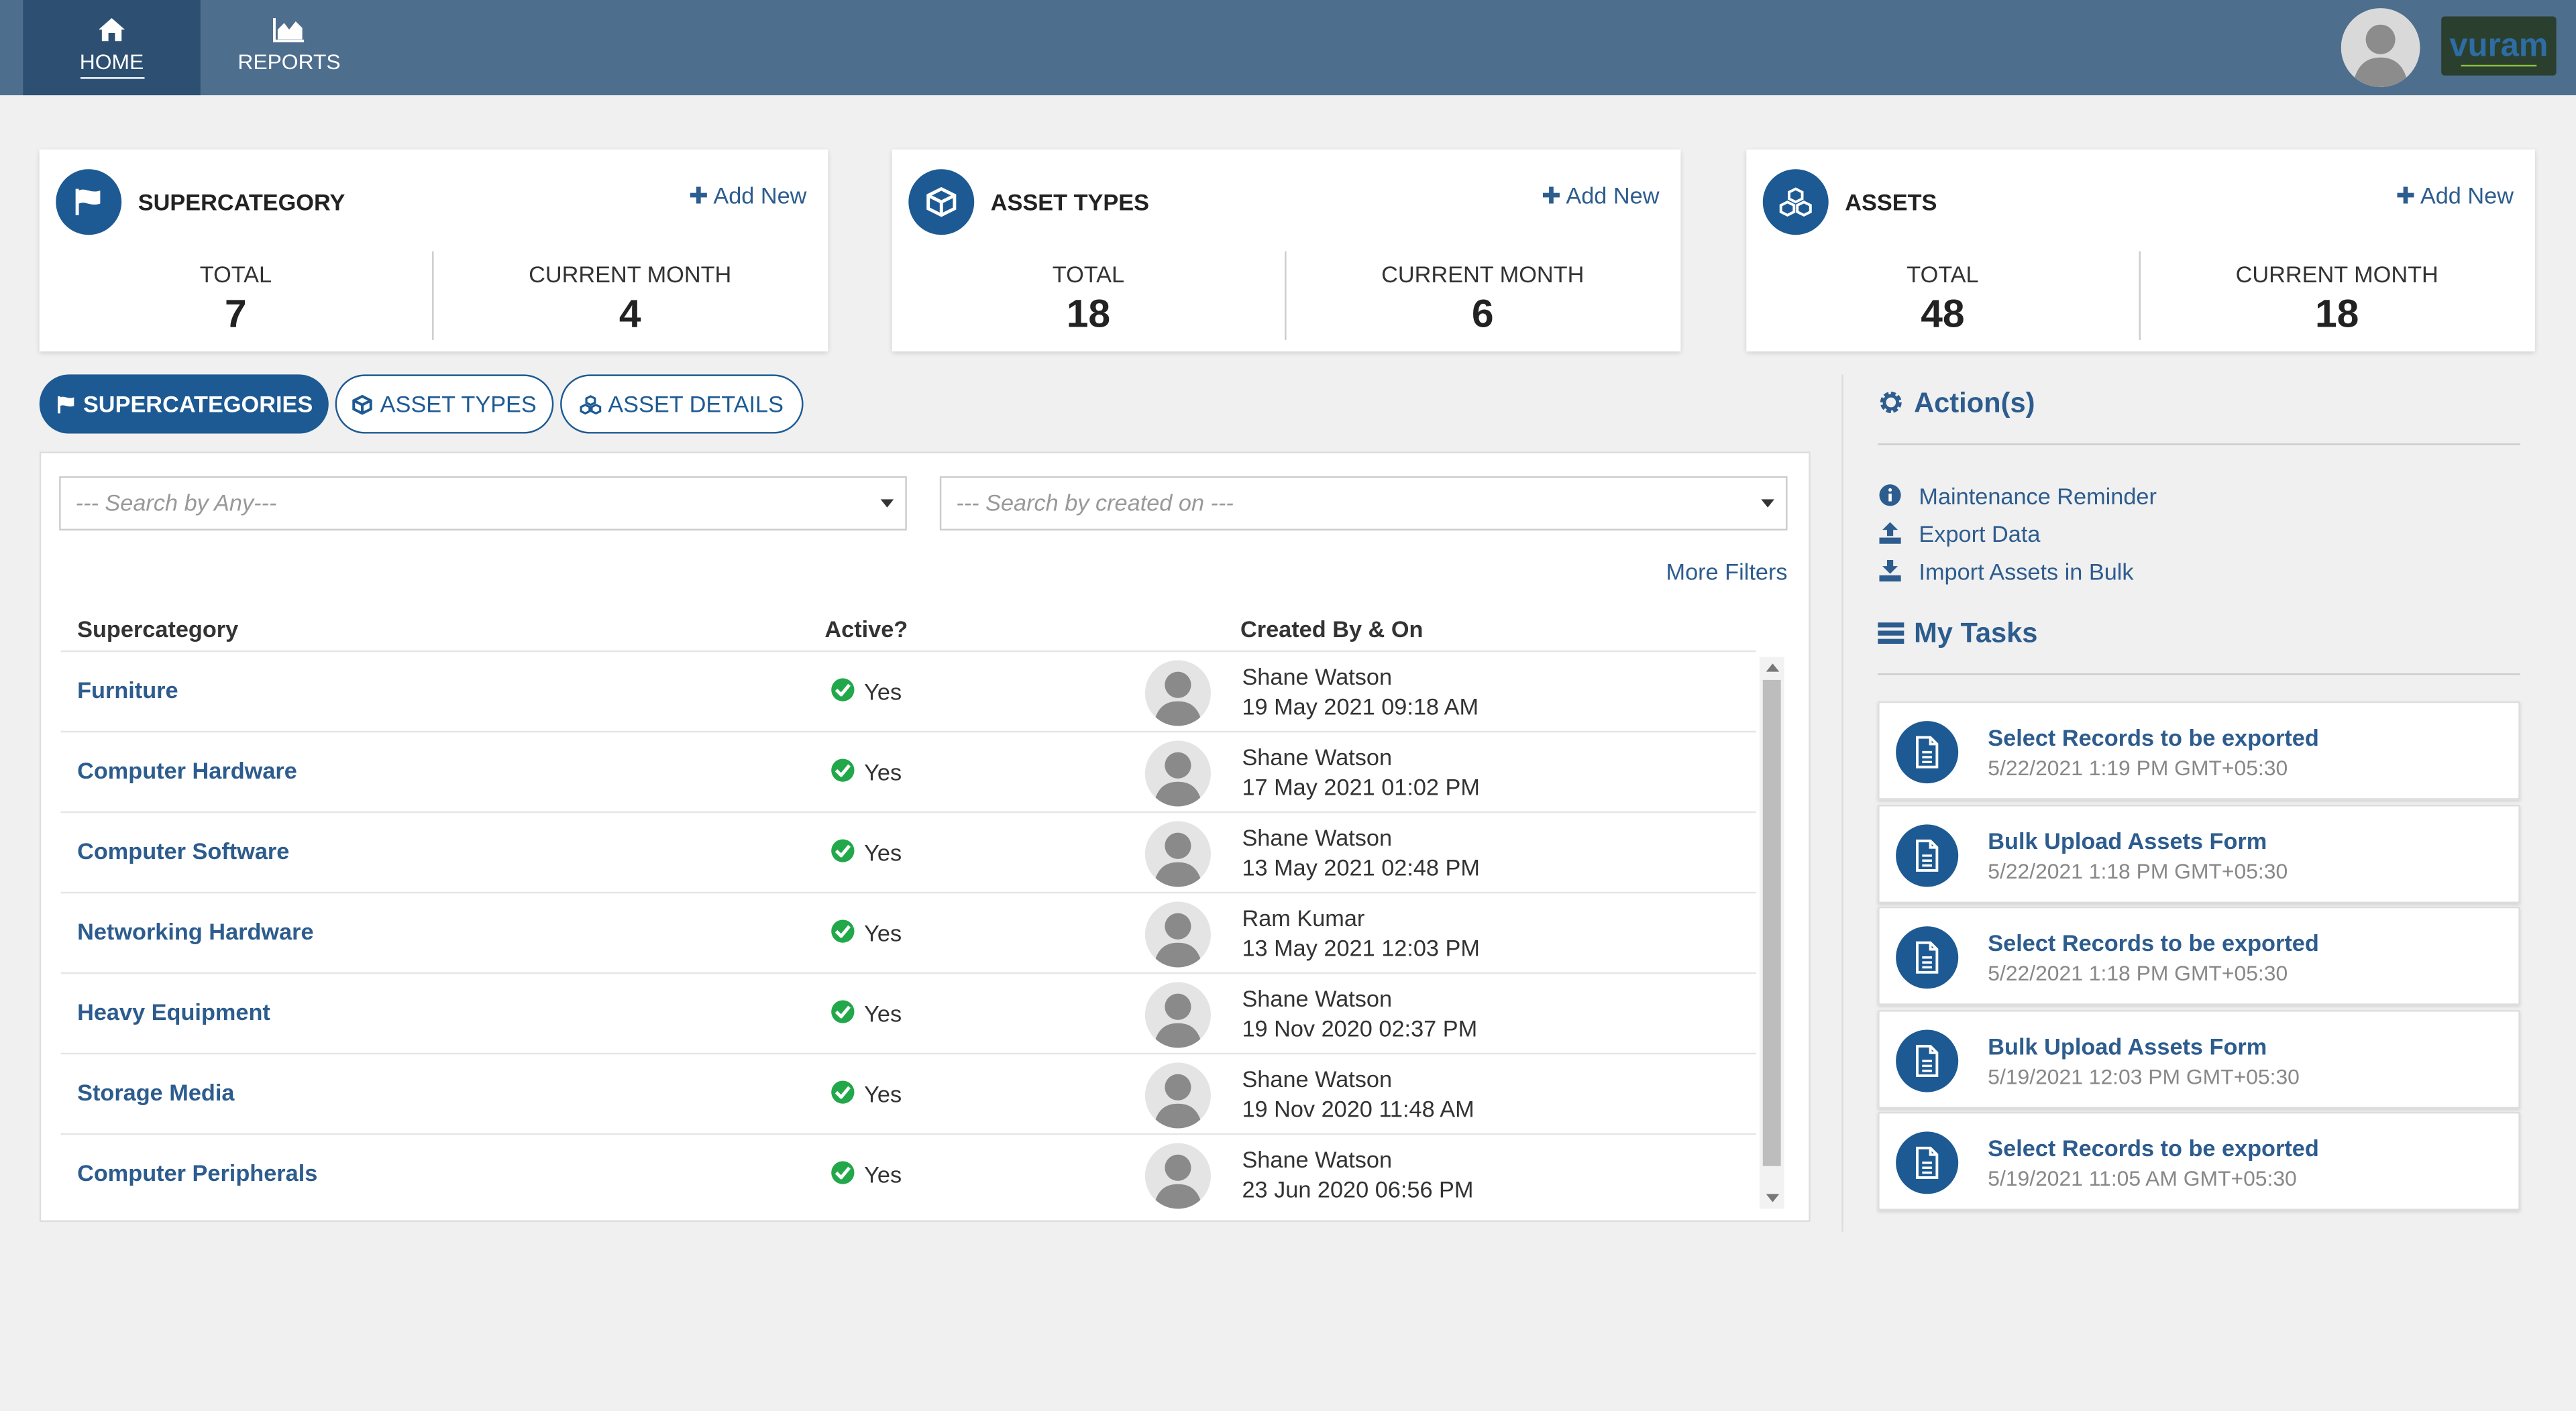 This screenshot has height=1411, width=2576. What do you see at coordinates (1361, 786) in the screenshot?
I see `created-on-date: 17 May 2021 01:02 PM` at bounding box center [1361, 786].